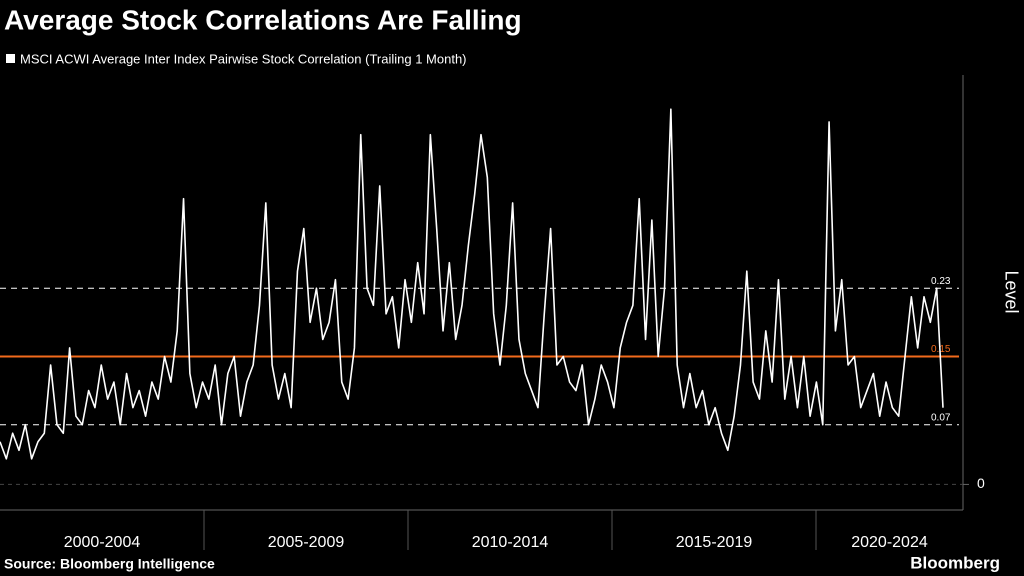 This screenshot has width=1024, height=576. Describe the element at coordinates (955, 562) in the screenshot. I see `brand: Bloomberg` at that location.